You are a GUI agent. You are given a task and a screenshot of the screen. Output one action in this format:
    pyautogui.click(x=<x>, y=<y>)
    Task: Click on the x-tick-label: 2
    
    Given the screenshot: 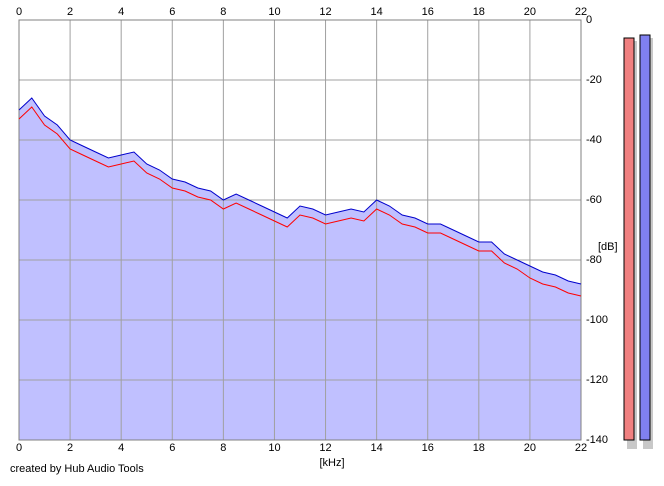 What is the action you would take?
    pyautogui.click(x=70, y=448)
    